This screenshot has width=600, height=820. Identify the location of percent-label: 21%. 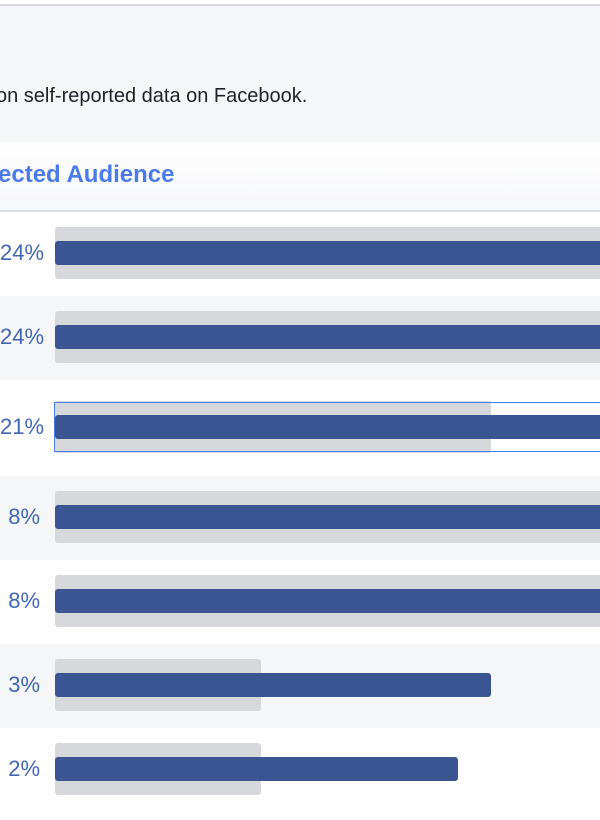
(22, 426).